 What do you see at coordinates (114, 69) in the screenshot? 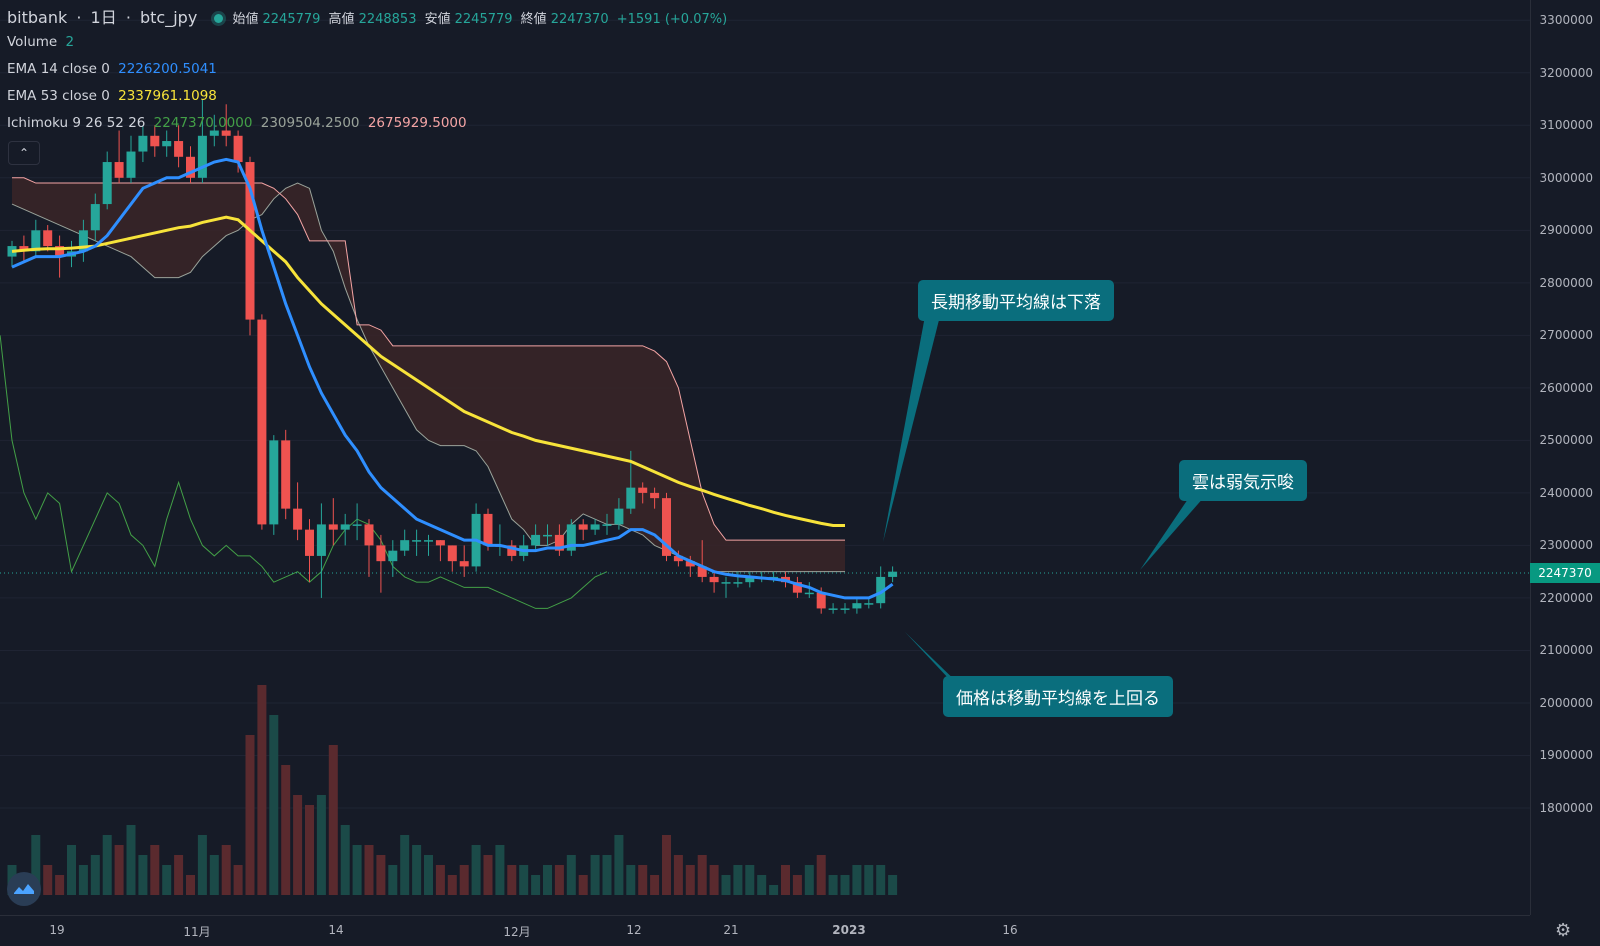
I see `ema14-legend: EMA 14 close 0 2226200.5041` at bounding box center [114, 69].